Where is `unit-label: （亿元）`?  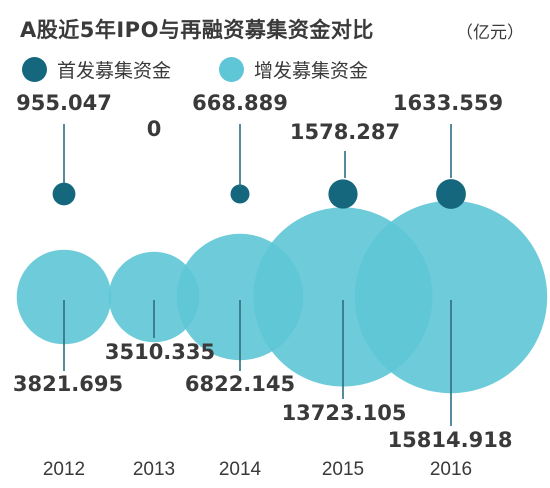 unit-label: （亿元） is located at coordinates (490, 33).